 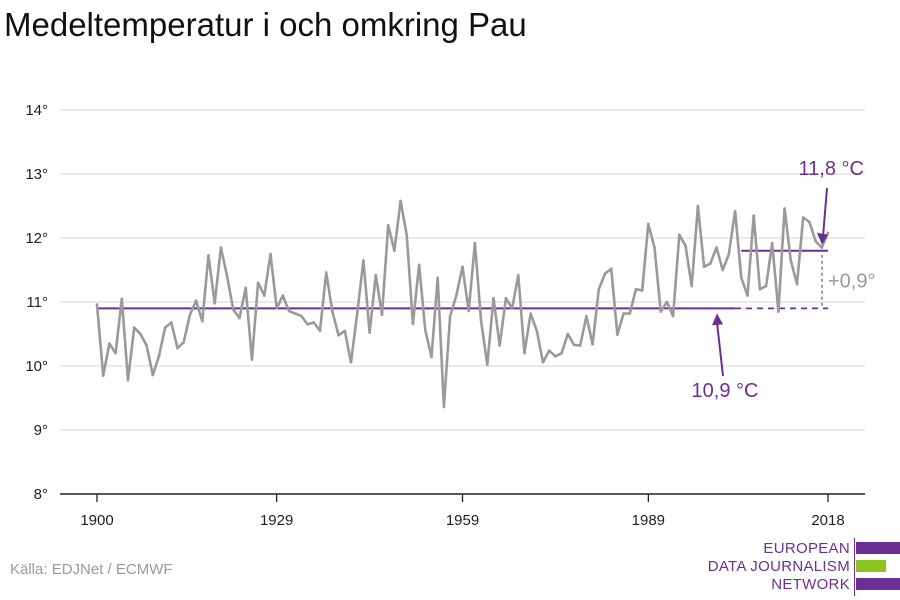 I want to click on baseline-mean-label: 10,9 °C, so click(x=725, y=391).